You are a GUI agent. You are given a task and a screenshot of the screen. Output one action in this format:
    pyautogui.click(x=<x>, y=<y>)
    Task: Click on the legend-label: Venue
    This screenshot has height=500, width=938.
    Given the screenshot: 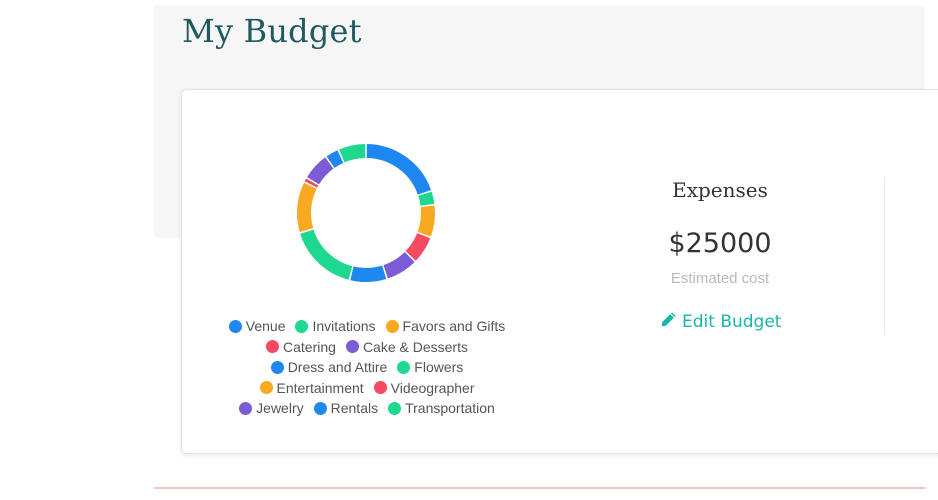 What is the action you would take?
    pyautogui.click(x=265, y=326)
    